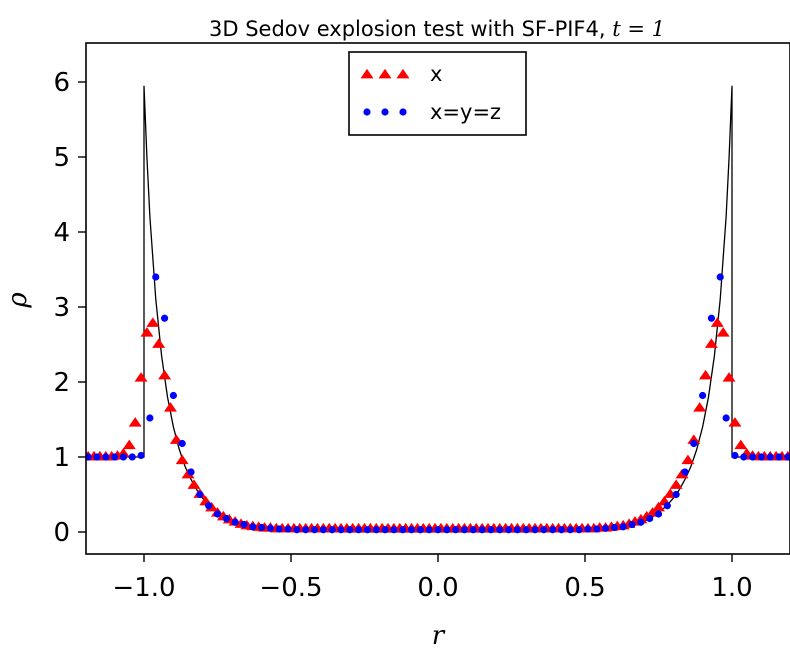 Image resolution: width=790 pixels, height=651 pixels. I want to click on legend-marker-x, so click(385, 73).